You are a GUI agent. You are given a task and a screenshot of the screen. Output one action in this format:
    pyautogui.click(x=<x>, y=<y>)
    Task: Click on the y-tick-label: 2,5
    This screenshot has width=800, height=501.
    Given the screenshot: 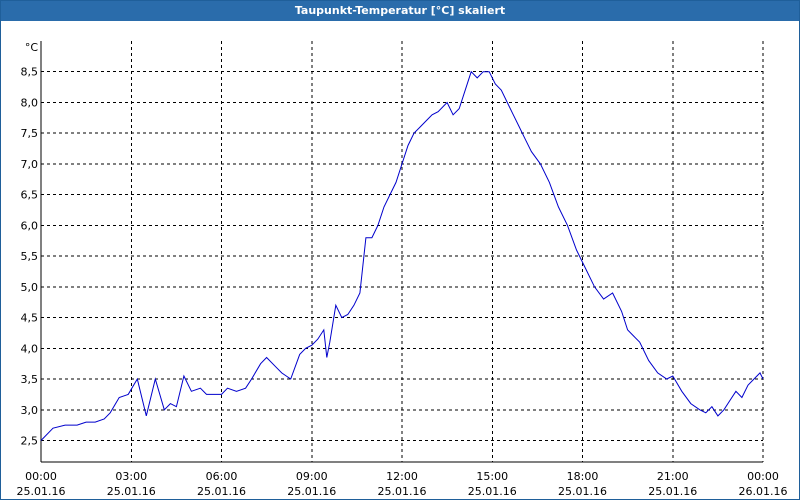 What is the action you would take?
    pyautogui.click(x=30, y=440)
    